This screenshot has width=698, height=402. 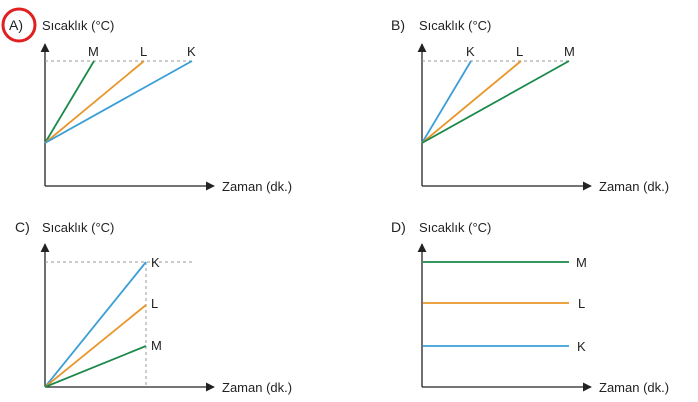 I want to click on option-label: B), so click(x=398, y=25).